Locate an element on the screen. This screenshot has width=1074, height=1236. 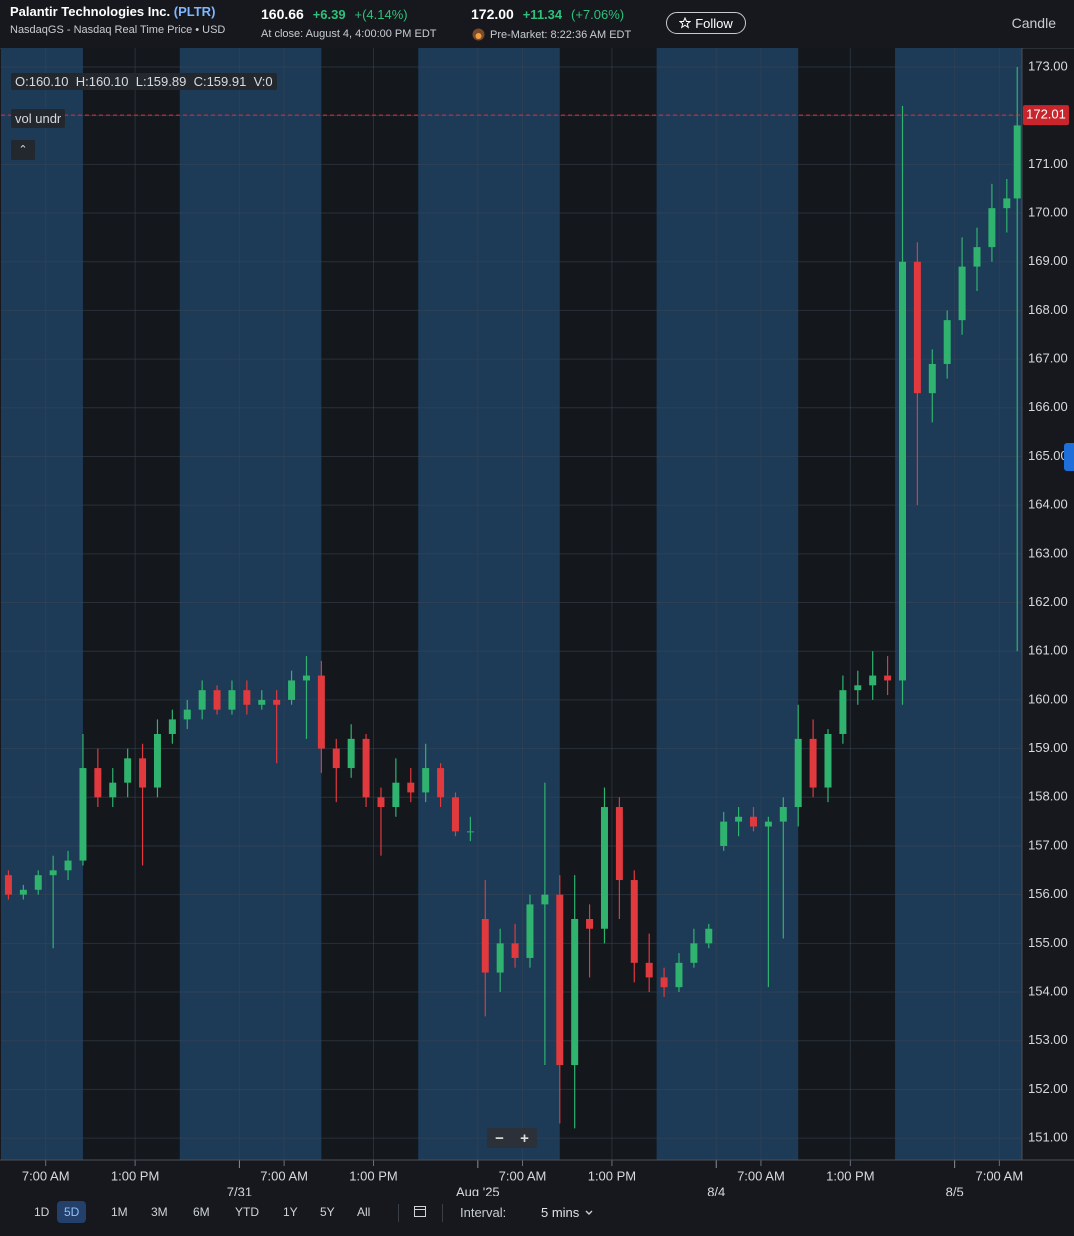
range-button: 1Y is located at coordinates (290, 1212).